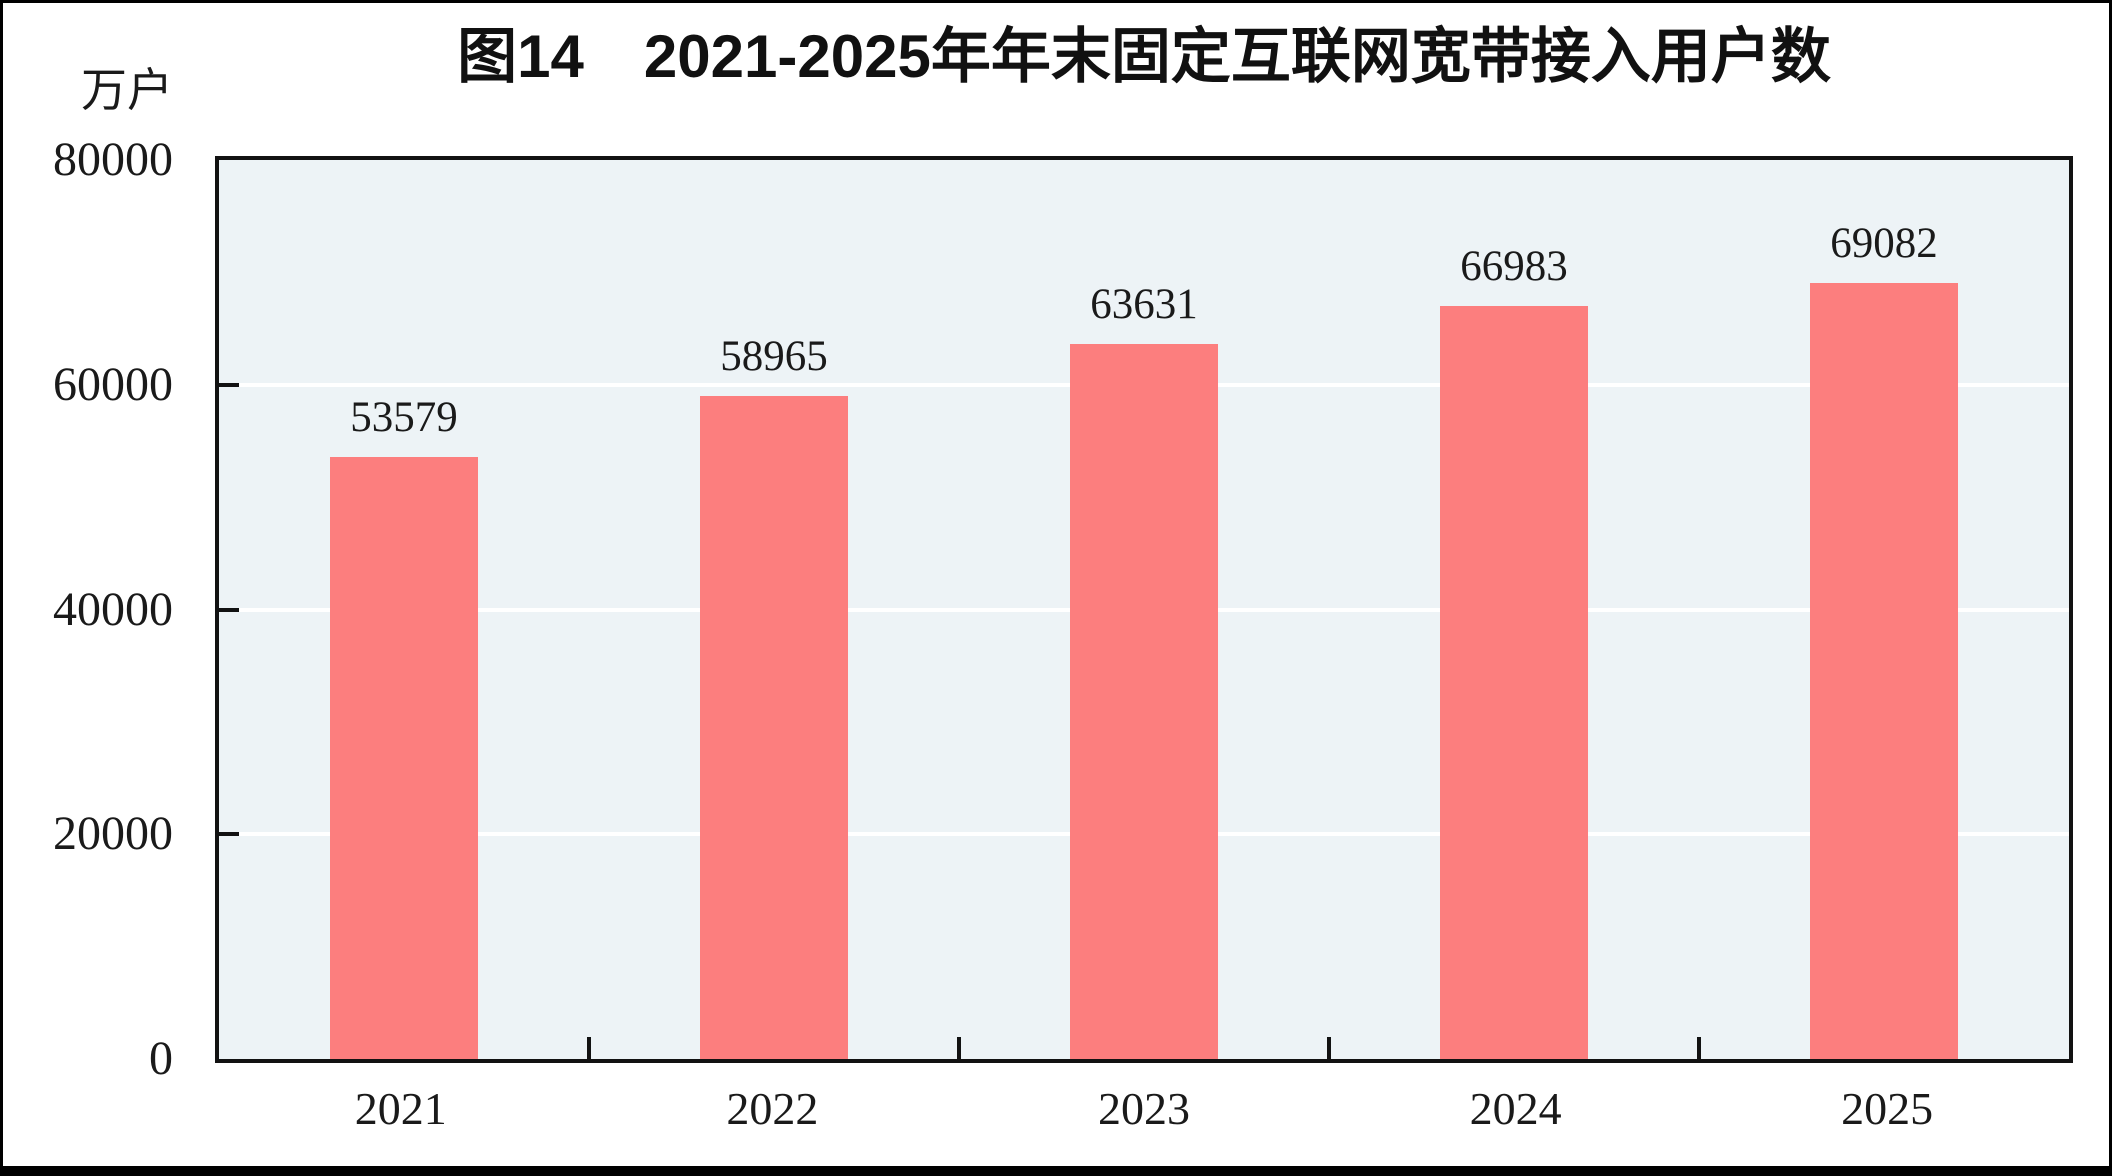 The height and width of the screenshot is (1176, 2112). What do you see at coordinates (113, 609) in the screenshot?
I see `y-axis-tick-label: 40000` at bounding box center [113, 609].